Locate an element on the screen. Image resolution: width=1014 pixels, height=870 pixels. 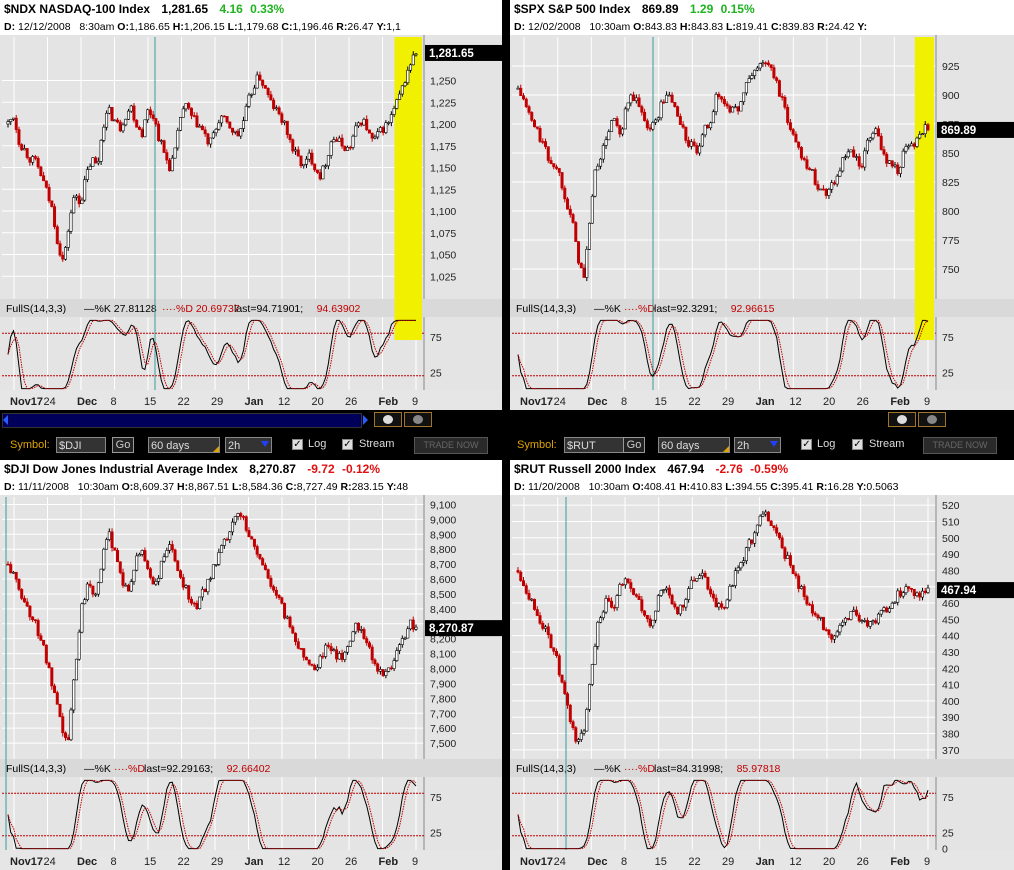
svg-text: 1,281.65 is located at coordinates (451, 54).